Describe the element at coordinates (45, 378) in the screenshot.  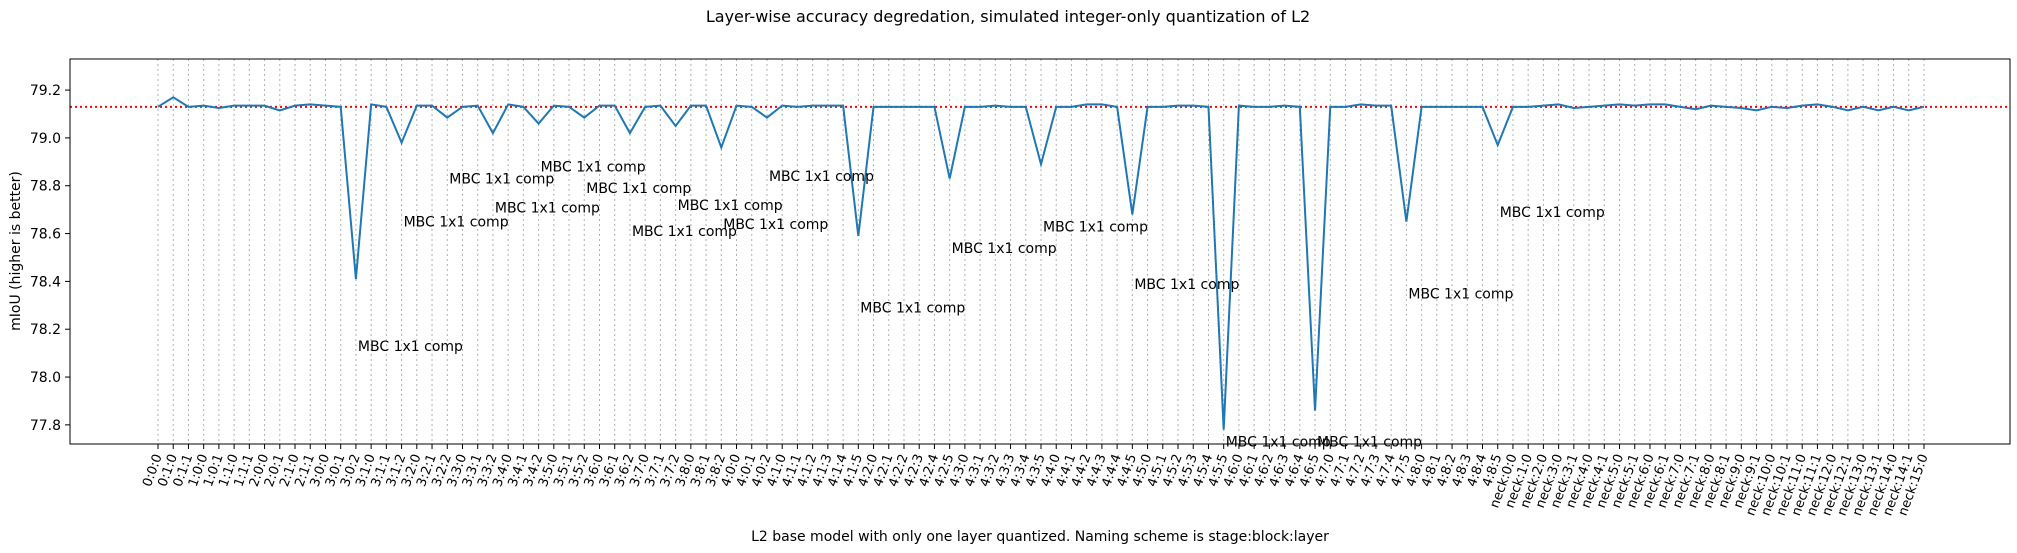
I see `y-tick-label: 78.0` at that location.